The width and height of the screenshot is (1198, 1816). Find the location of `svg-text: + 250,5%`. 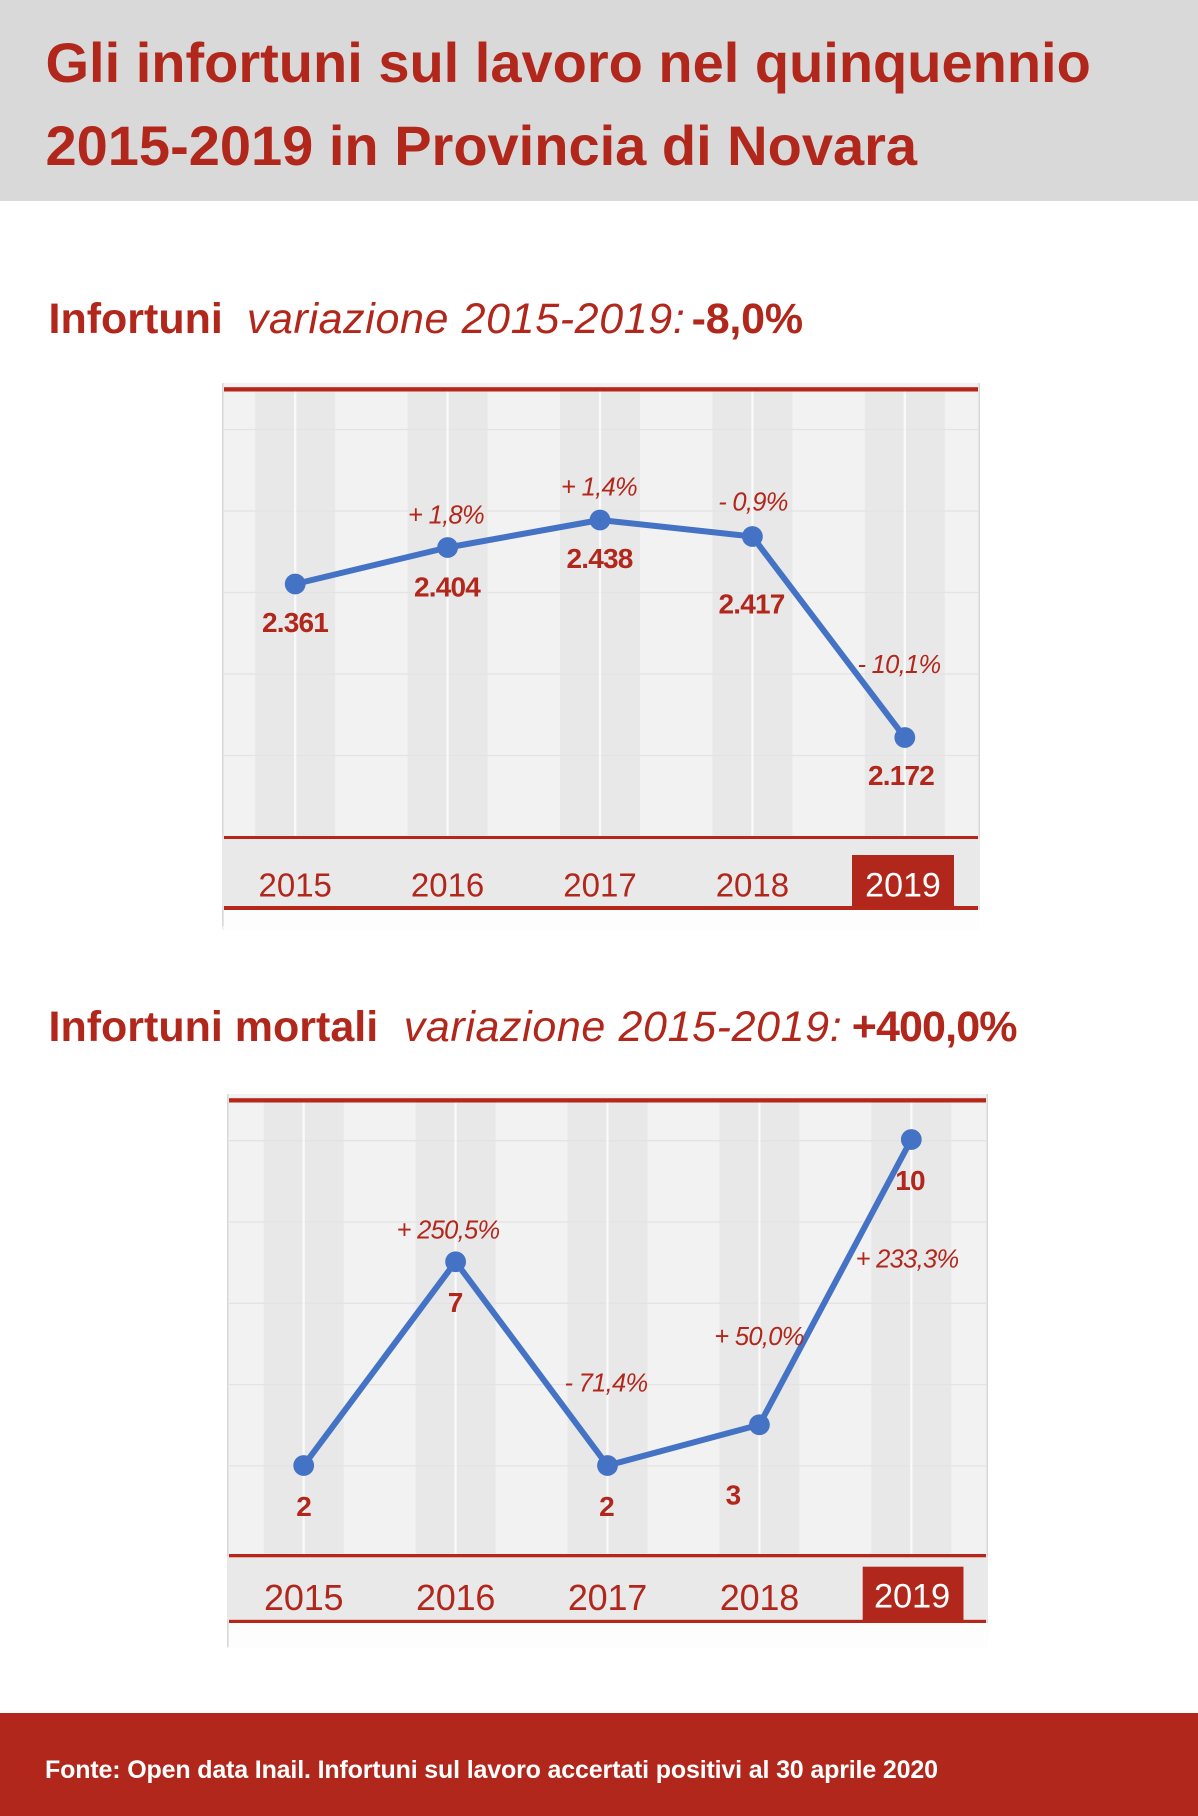

svg-text: + 250,5% is located at coordinates (448, 1231).